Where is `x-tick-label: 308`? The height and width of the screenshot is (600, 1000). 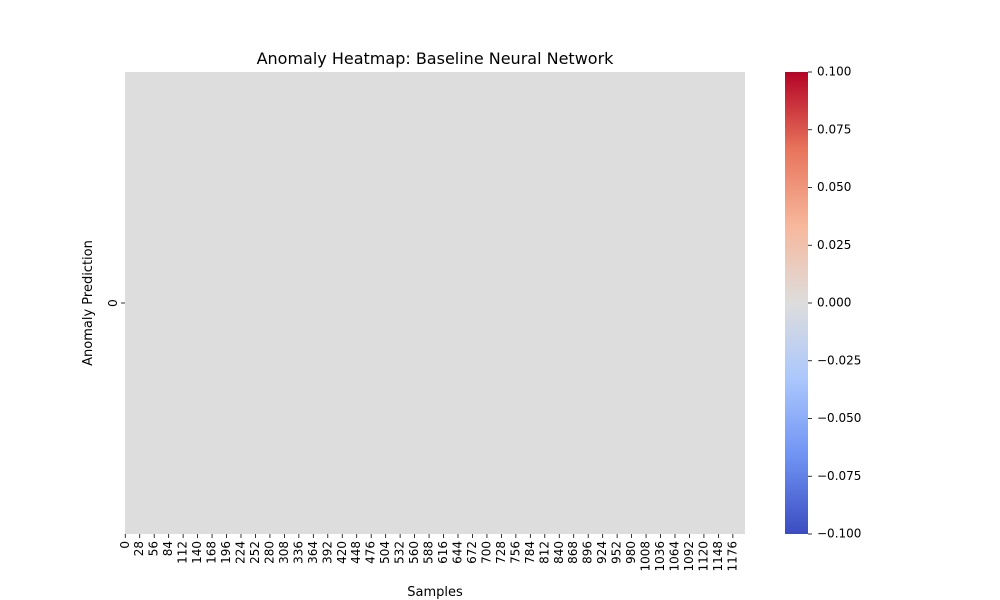
x-tick-label: 308 is located at coordinates (284, 552).